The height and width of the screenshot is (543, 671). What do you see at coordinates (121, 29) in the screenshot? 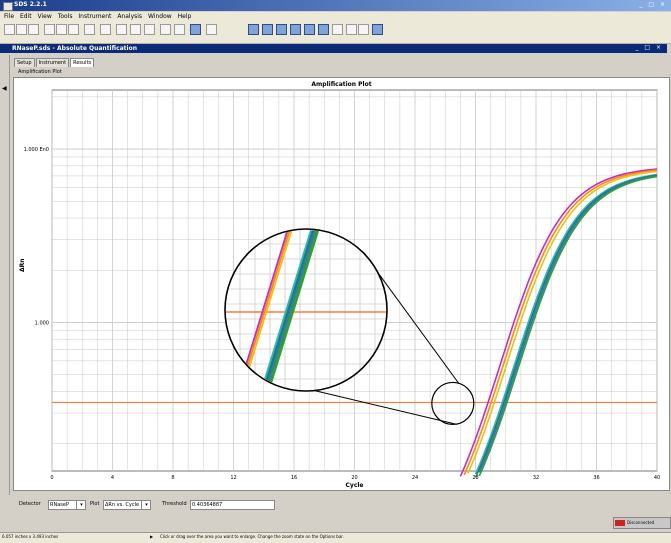
I see `tool-icon` at bounding box center [121, 29].